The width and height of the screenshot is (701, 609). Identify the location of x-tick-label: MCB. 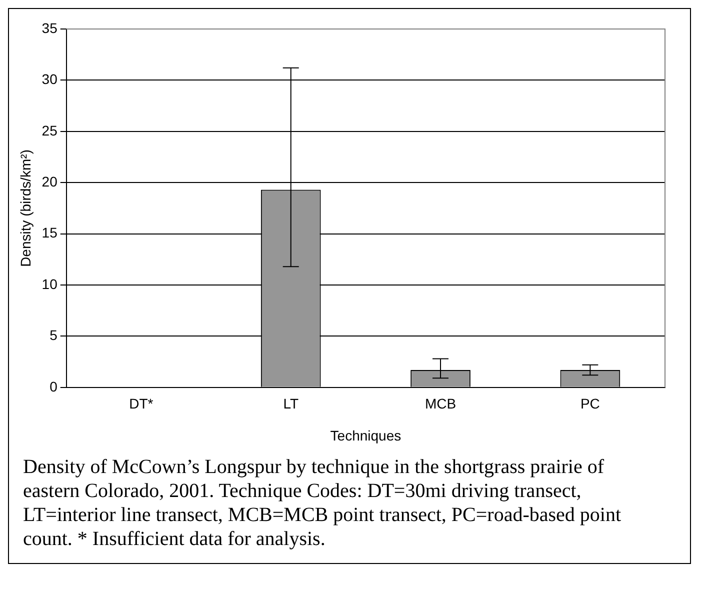
(440, 404).